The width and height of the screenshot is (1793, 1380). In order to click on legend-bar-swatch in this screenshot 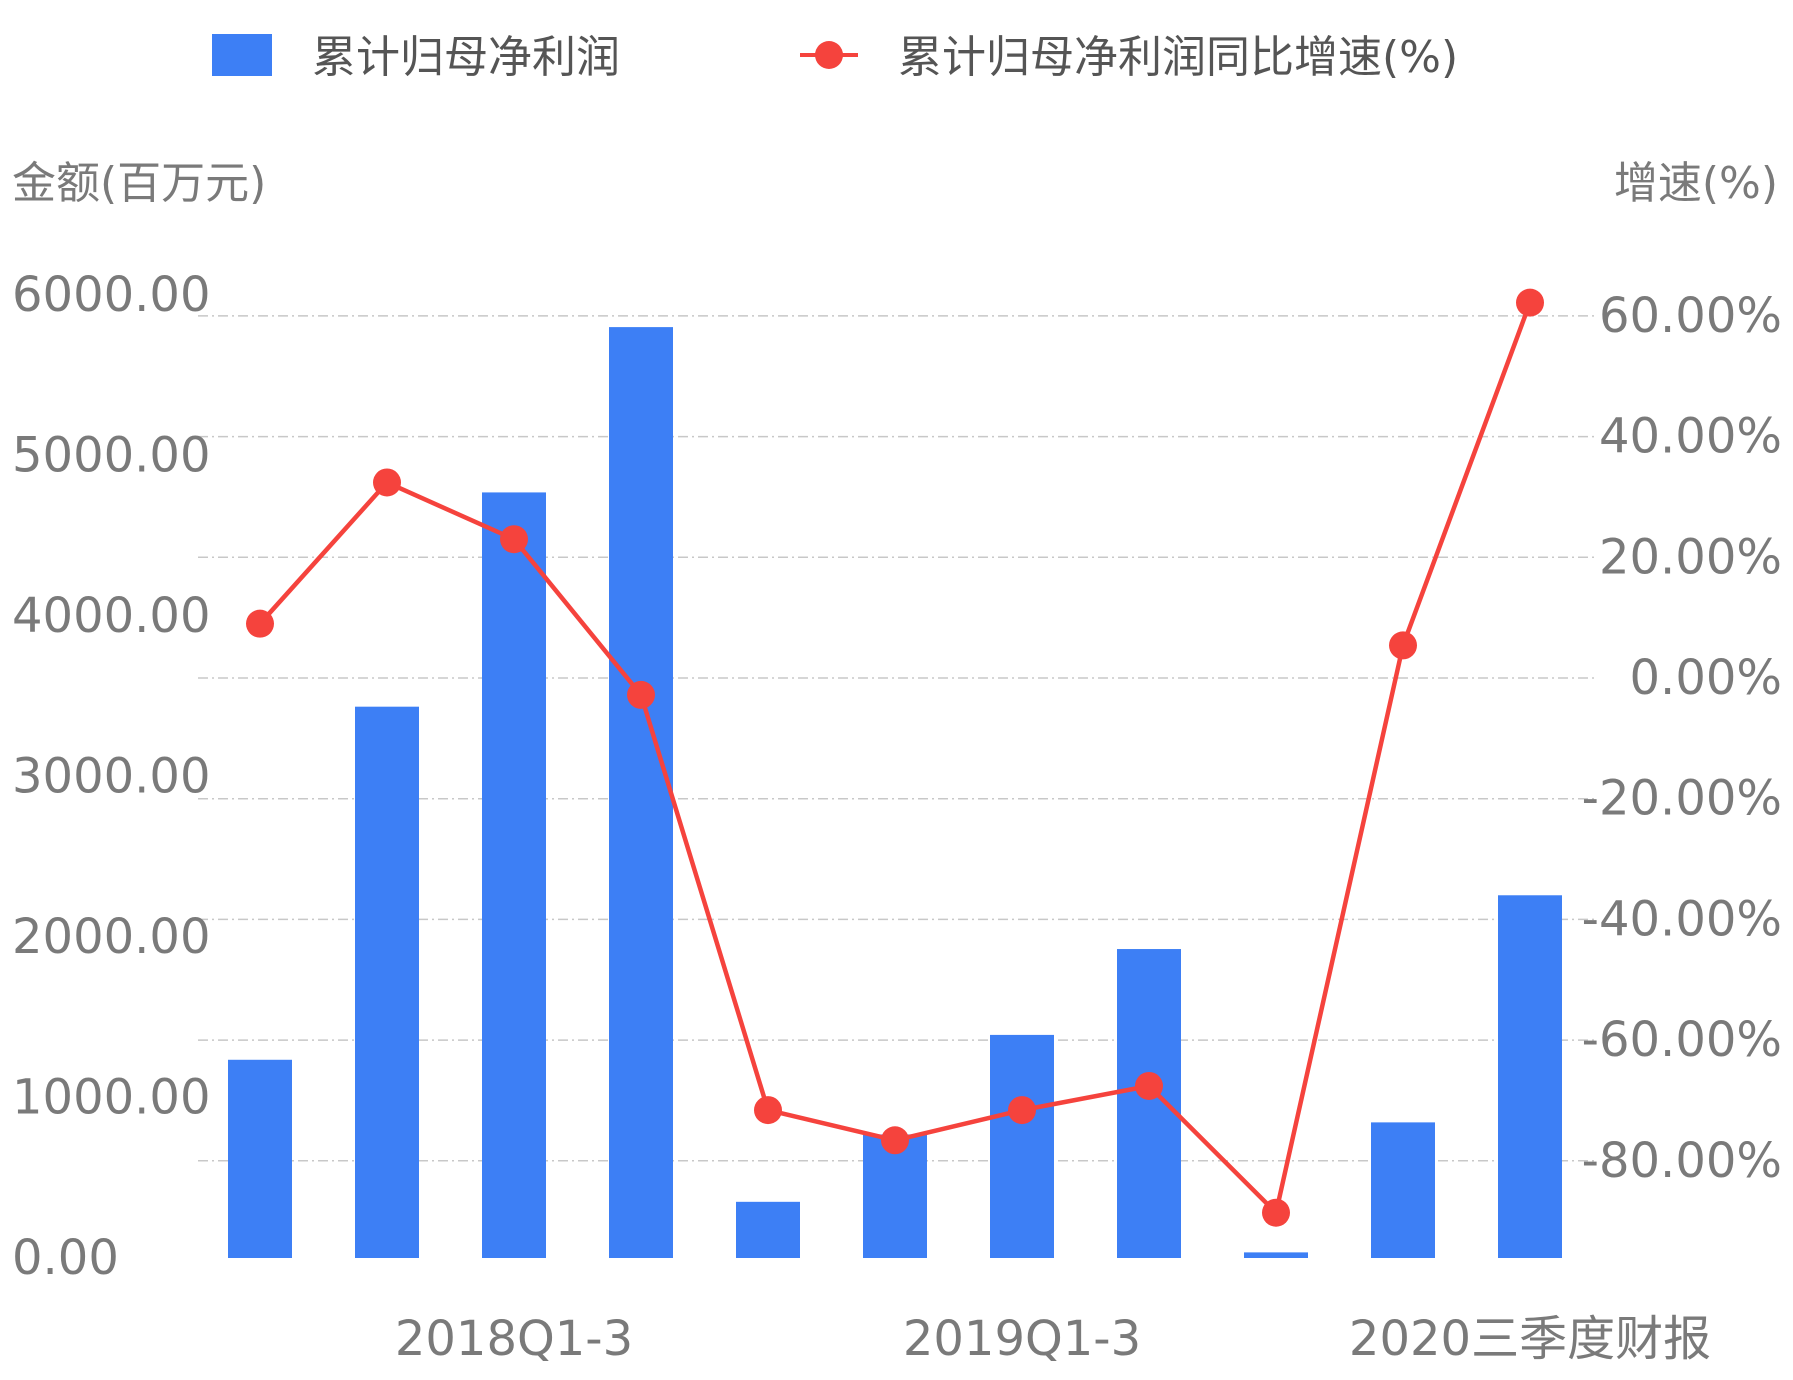, I will do `click(242, 55)`.